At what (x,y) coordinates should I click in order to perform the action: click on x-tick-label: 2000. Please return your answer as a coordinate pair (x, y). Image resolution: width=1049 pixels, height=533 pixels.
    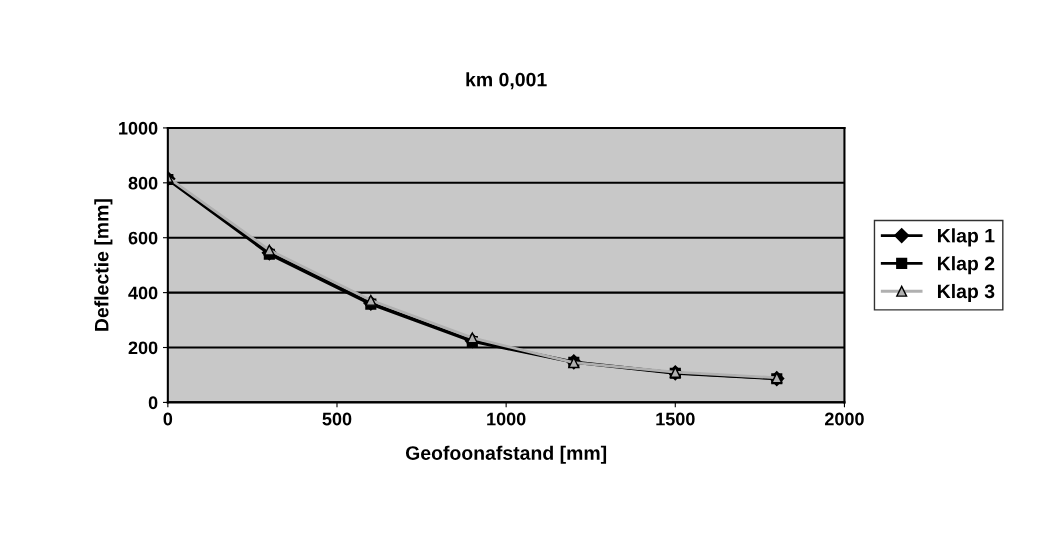
    Looking at the image, I should click on (844, 419).